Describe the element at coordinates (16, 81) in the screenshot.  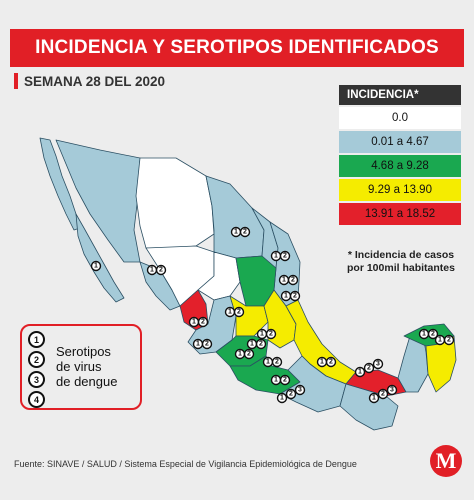
I see `week-marker` at that location.